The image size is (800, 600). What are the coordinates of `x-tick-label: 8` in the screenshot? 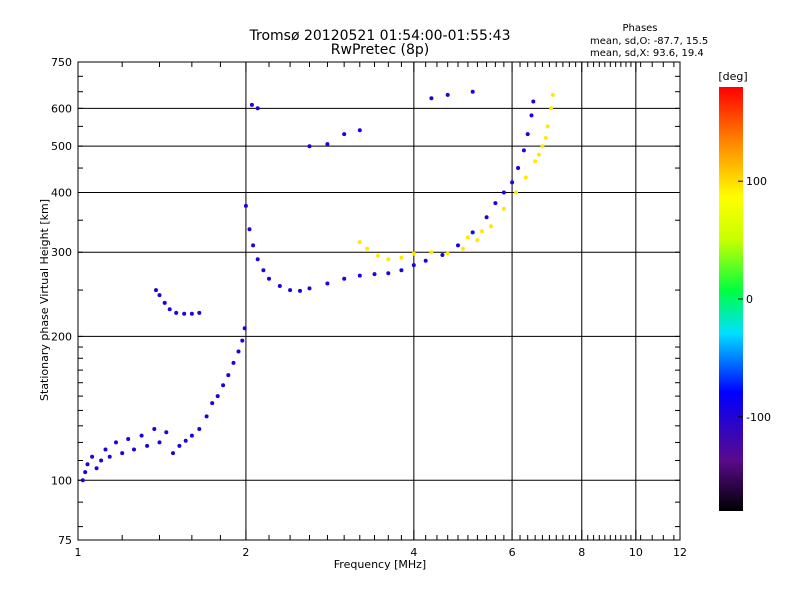 It's located at (581, 552).